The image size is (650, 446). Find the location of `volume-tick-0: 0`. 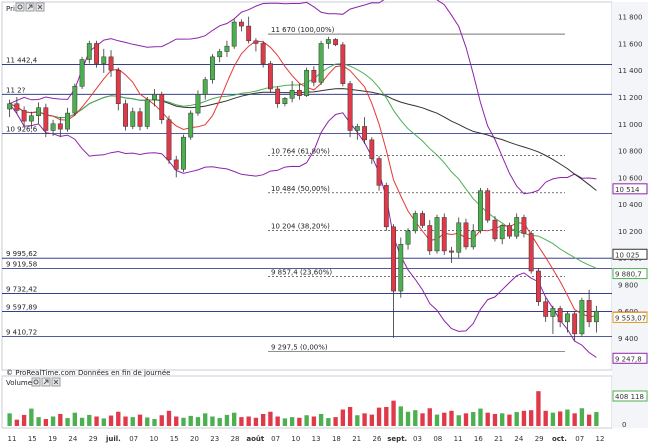

volume-tick-0: 0 is located at coordinates (624, 425).